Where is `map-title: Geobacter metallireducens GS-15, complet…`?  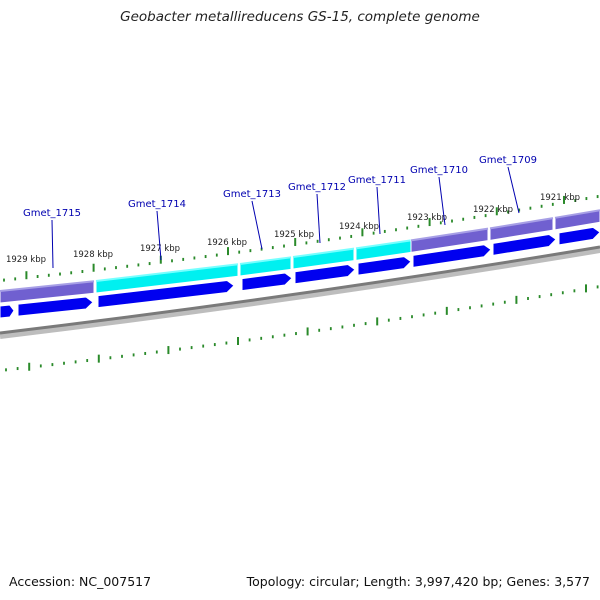
map-title: Geobacter metallireducens GS-15, complet… is located at coordinates (300, 17).